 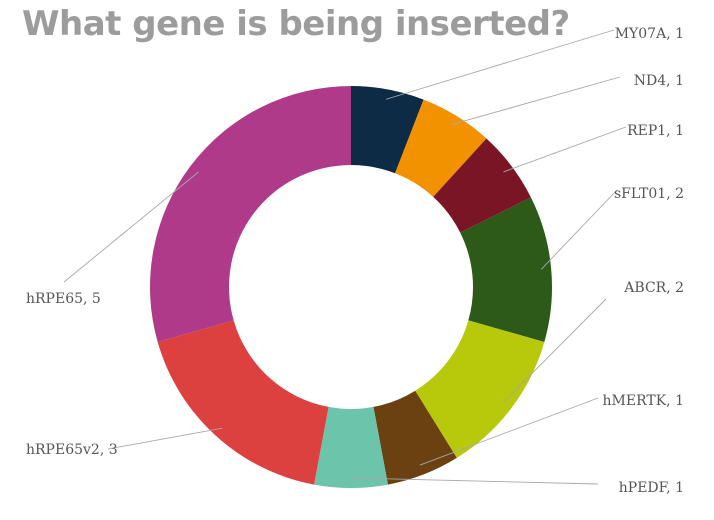 What do you see at coordinates (296, 24) in the screenshot?
I see `chart-title: What gene is being inserted?` at bounding box center [296, 24].